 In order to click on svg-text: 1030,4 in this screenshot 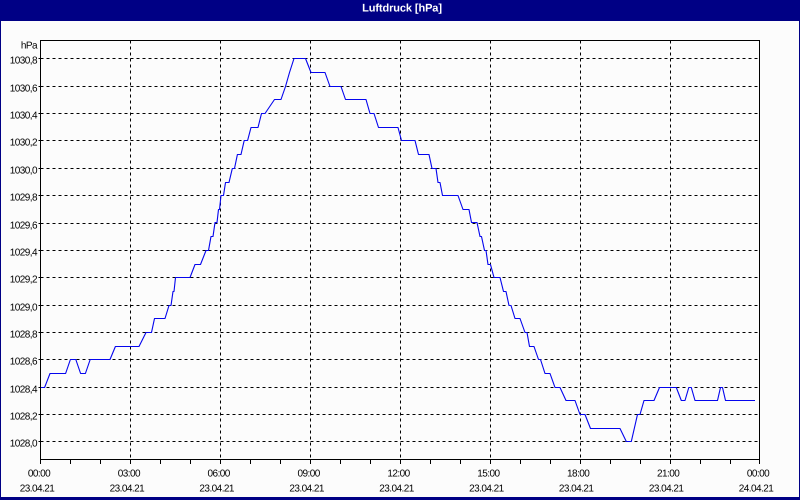, I will do `click(24, 115)`.